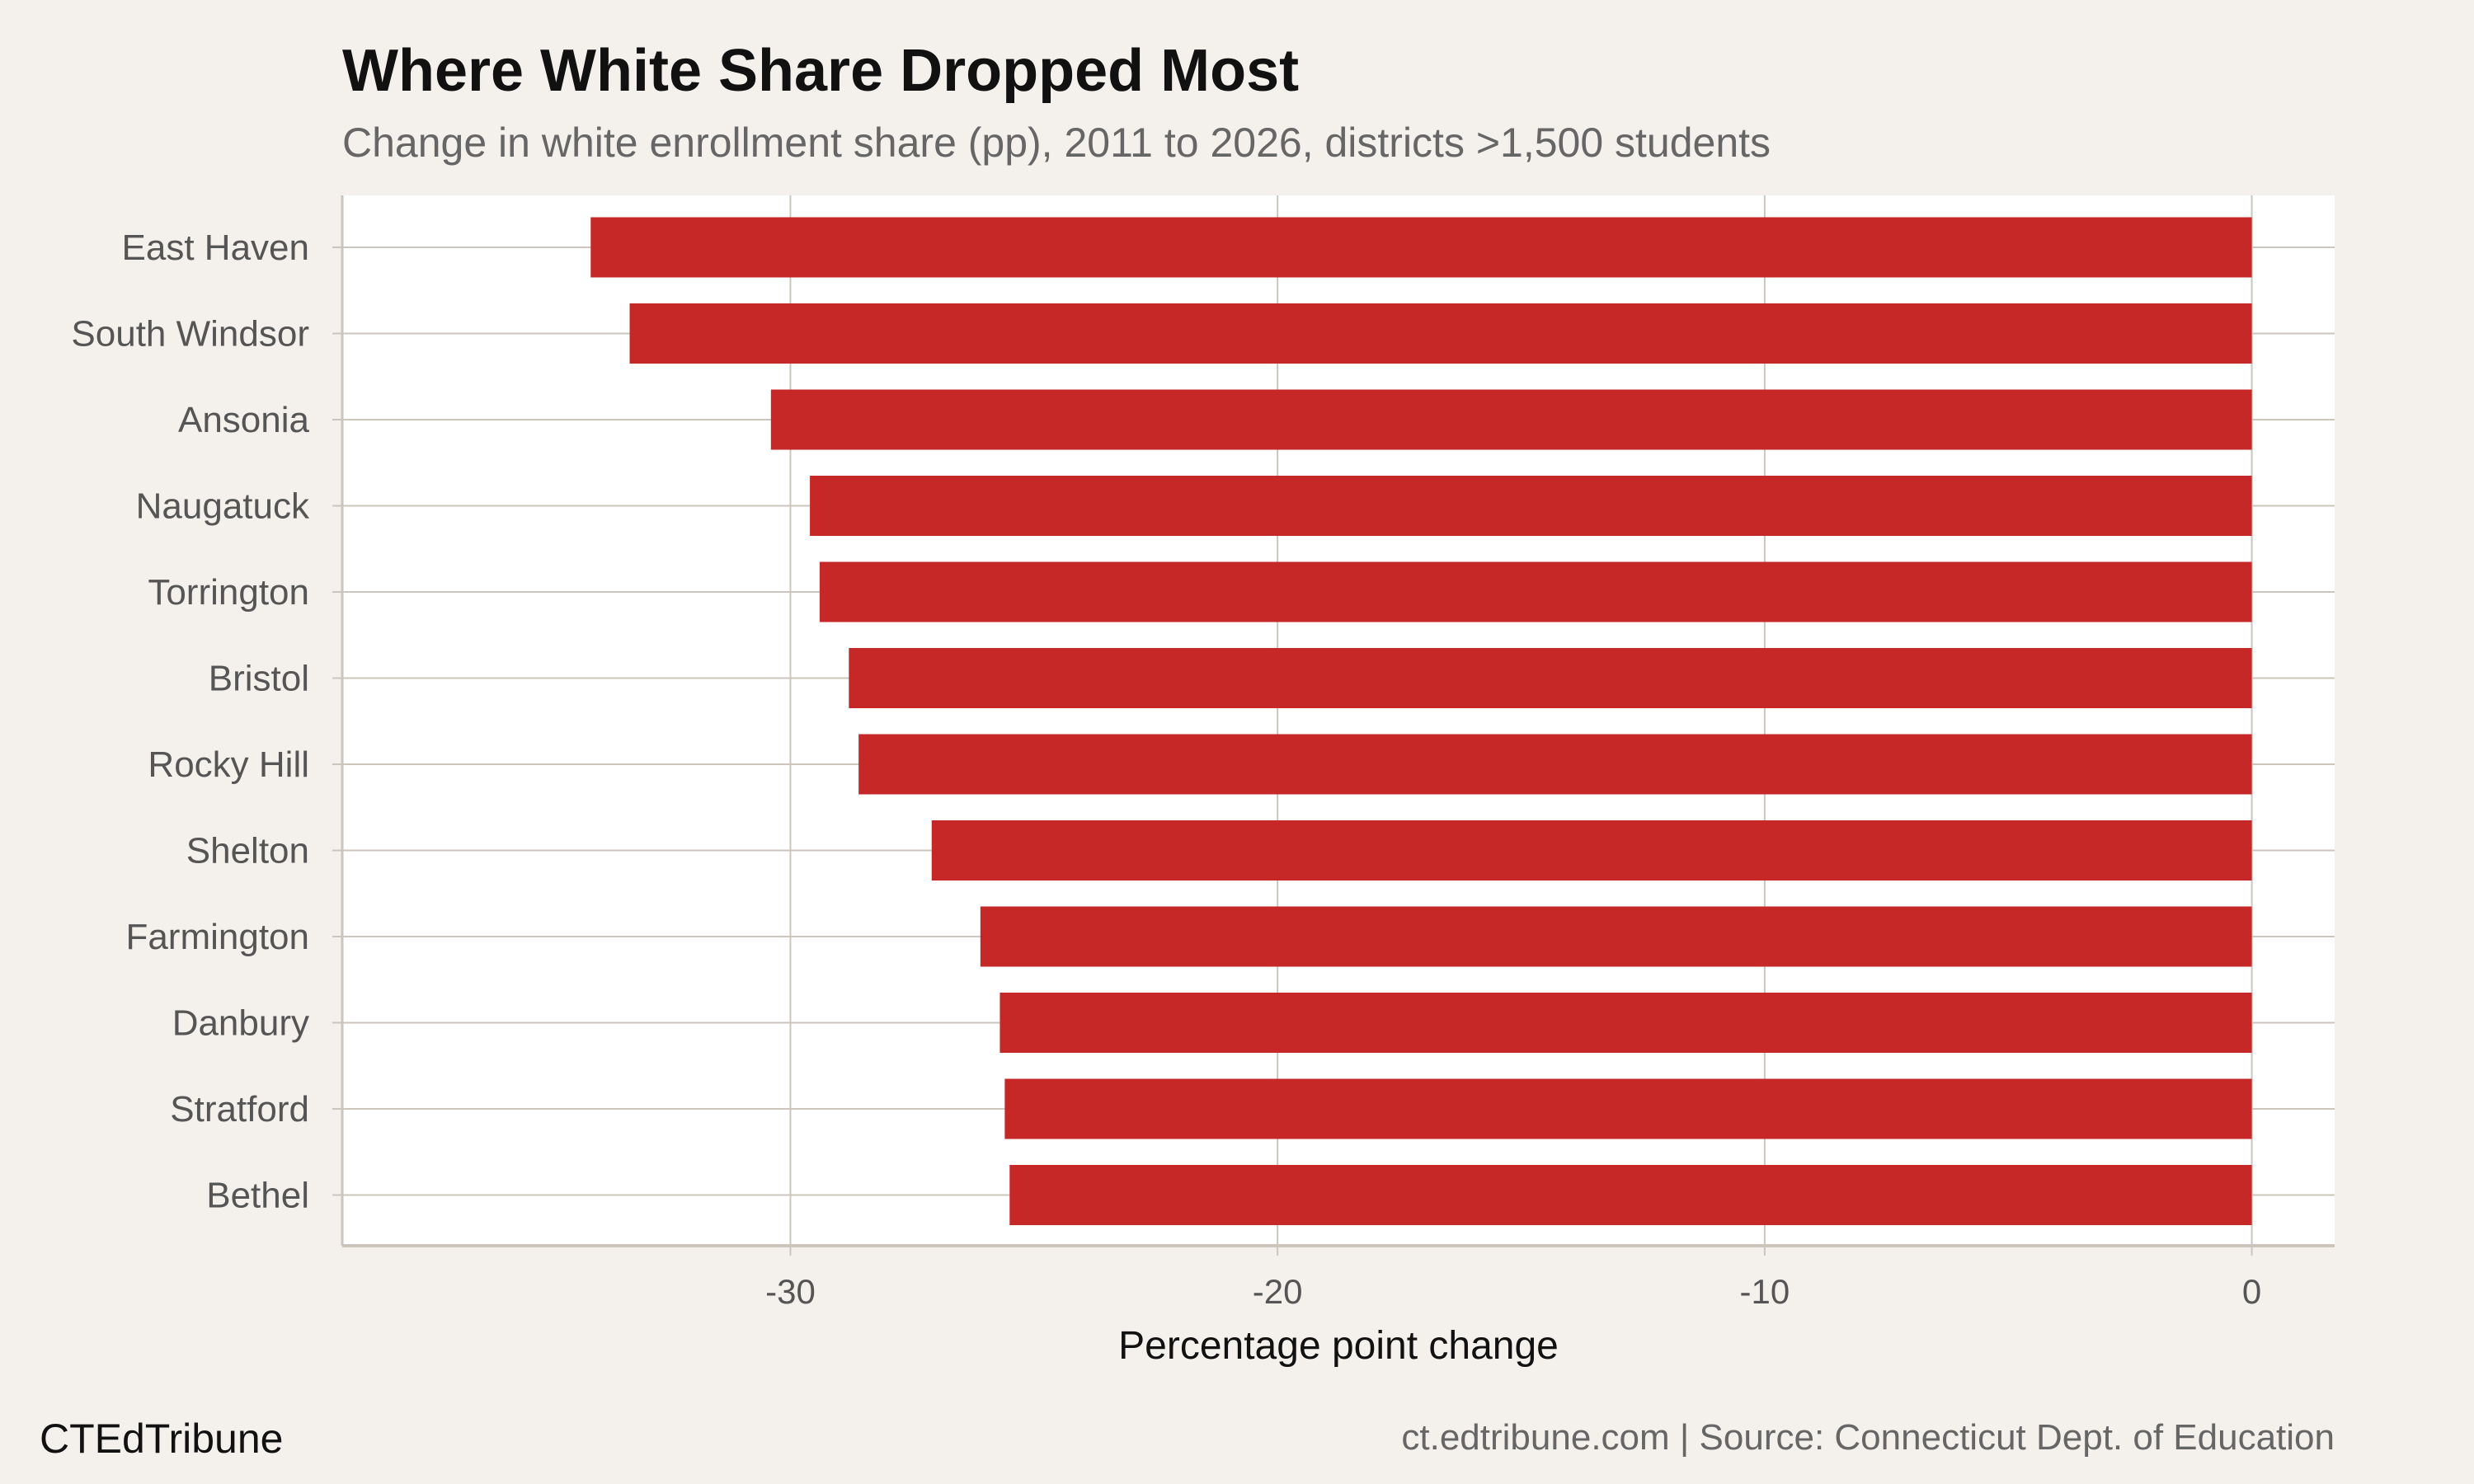  I want to click on category-label: Naugatuck, so click(223, 506).